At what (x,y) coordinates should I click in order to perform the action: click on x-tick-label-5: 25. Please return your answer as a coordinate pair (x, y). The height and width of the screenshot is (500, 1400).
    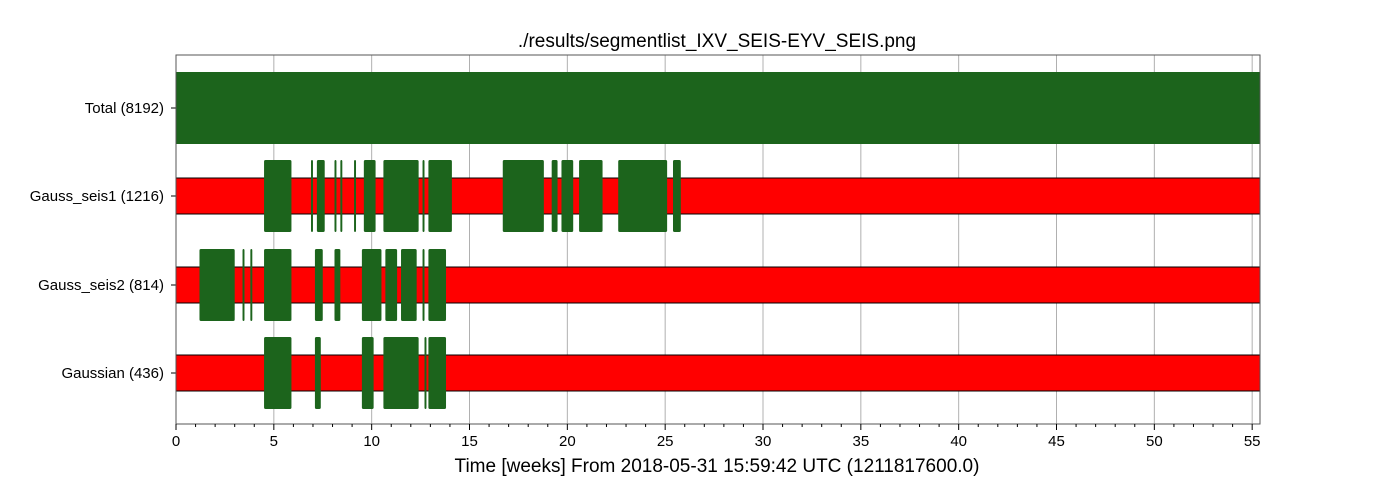
    Looking at the image, I should click on (665, 441).